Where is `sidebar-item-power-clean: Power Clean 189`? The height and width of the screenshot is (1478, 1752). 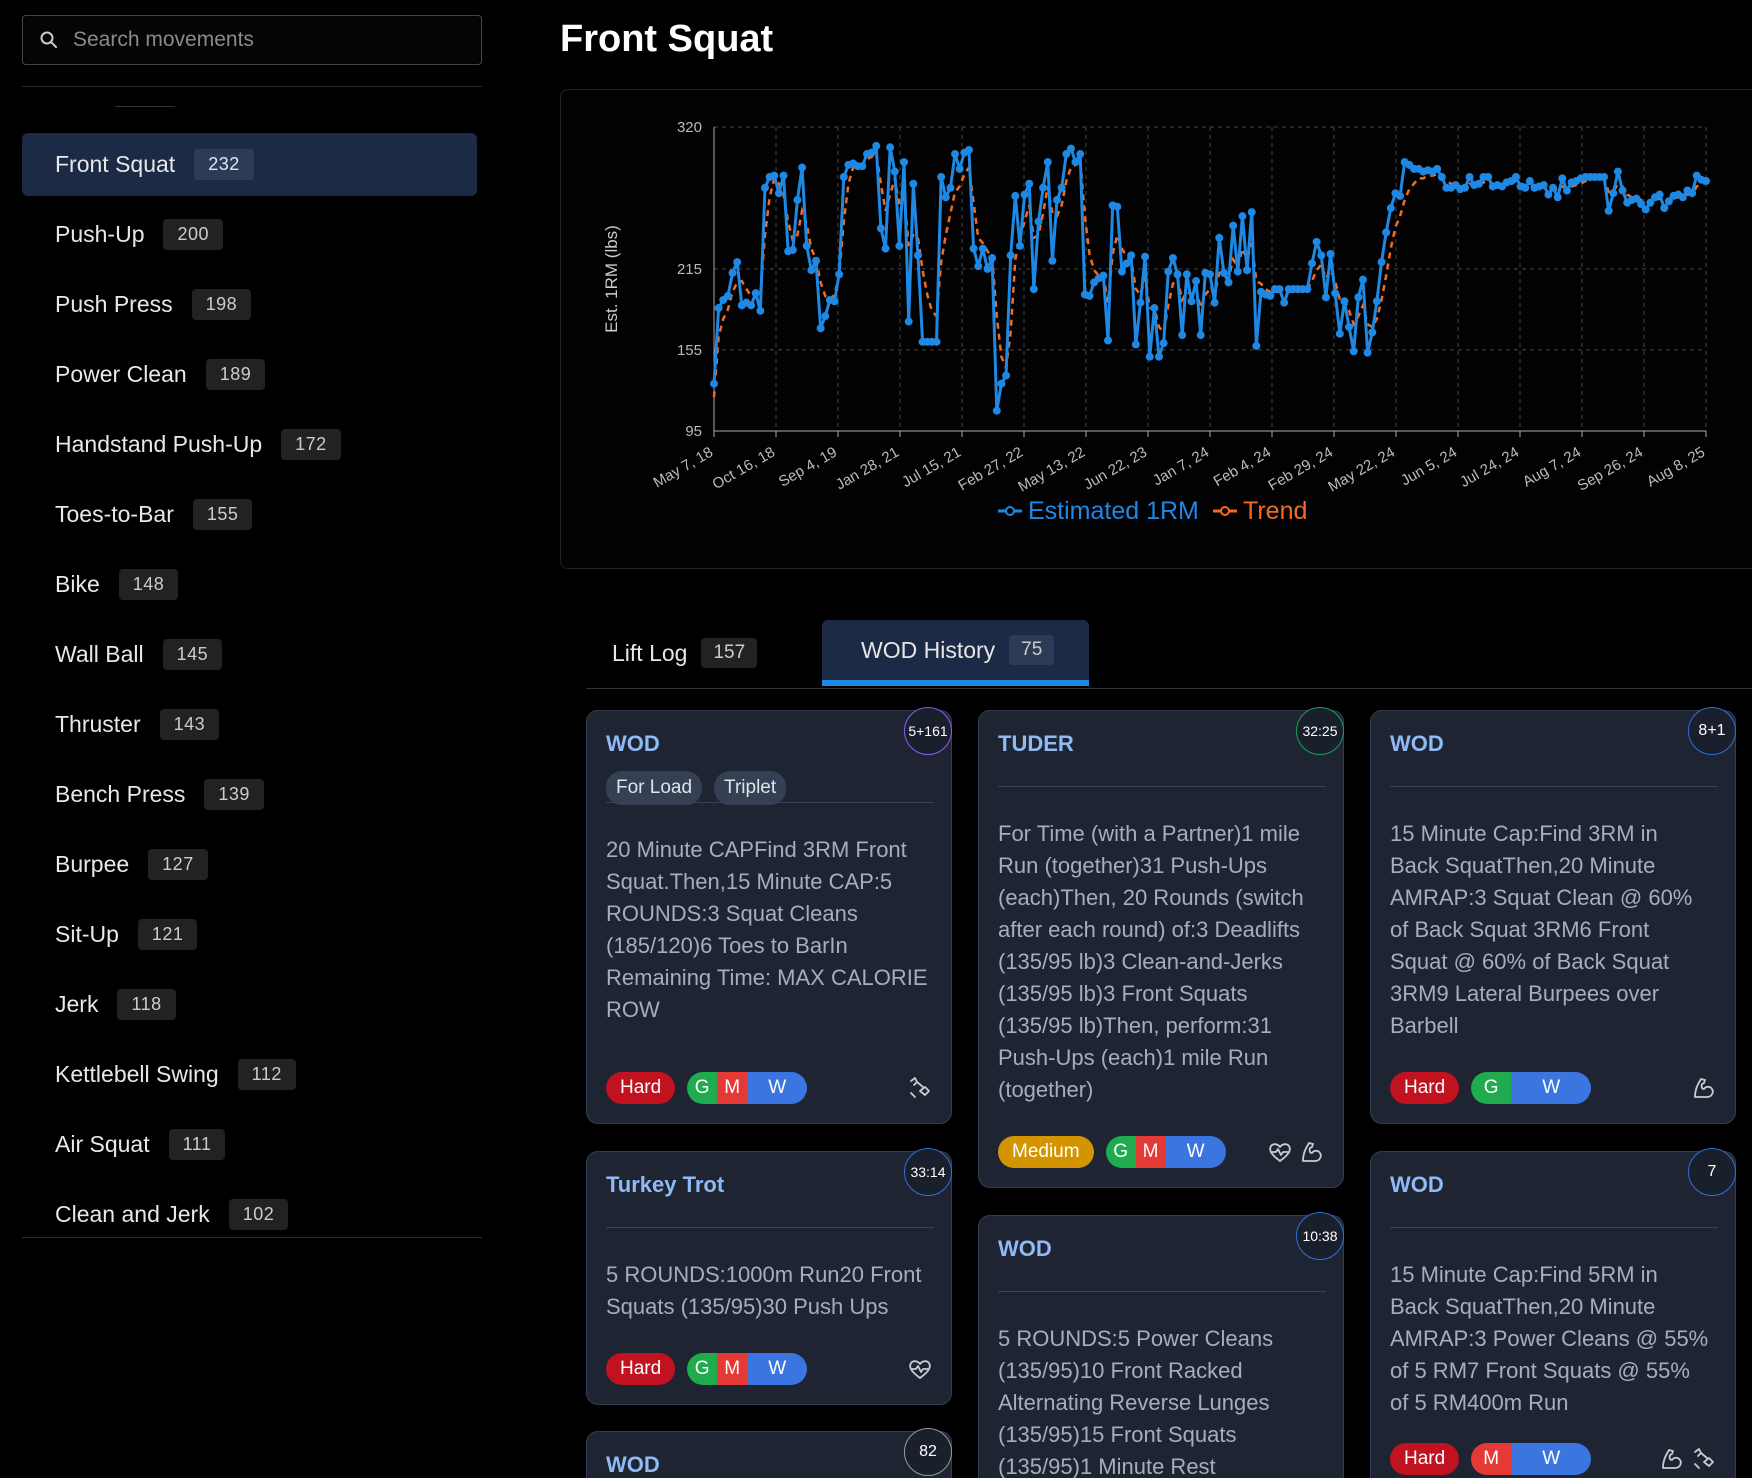 sidebar-item-power-clean: Power Clean 189 is located at coordinates (249, 374).